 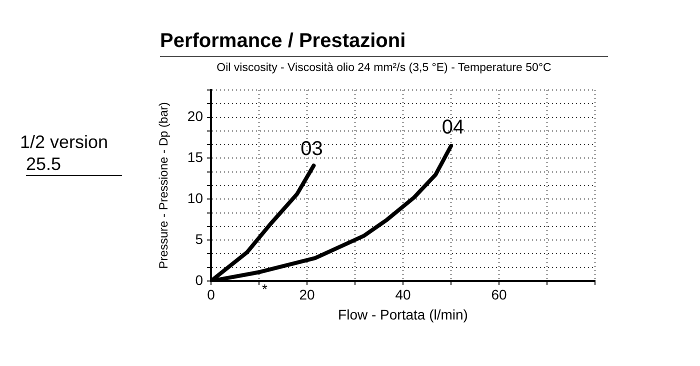 What do you see at coordinates (199, 238) in the screenshot?
I see `y-tick-label: 5` at bounding box center [199, 238].